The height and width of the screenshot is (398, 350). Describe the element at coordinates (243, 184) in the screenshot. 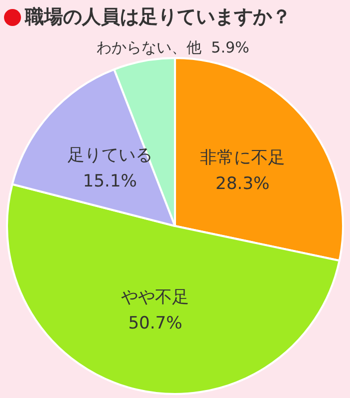

I see `data-label: 28.3%` at that location.